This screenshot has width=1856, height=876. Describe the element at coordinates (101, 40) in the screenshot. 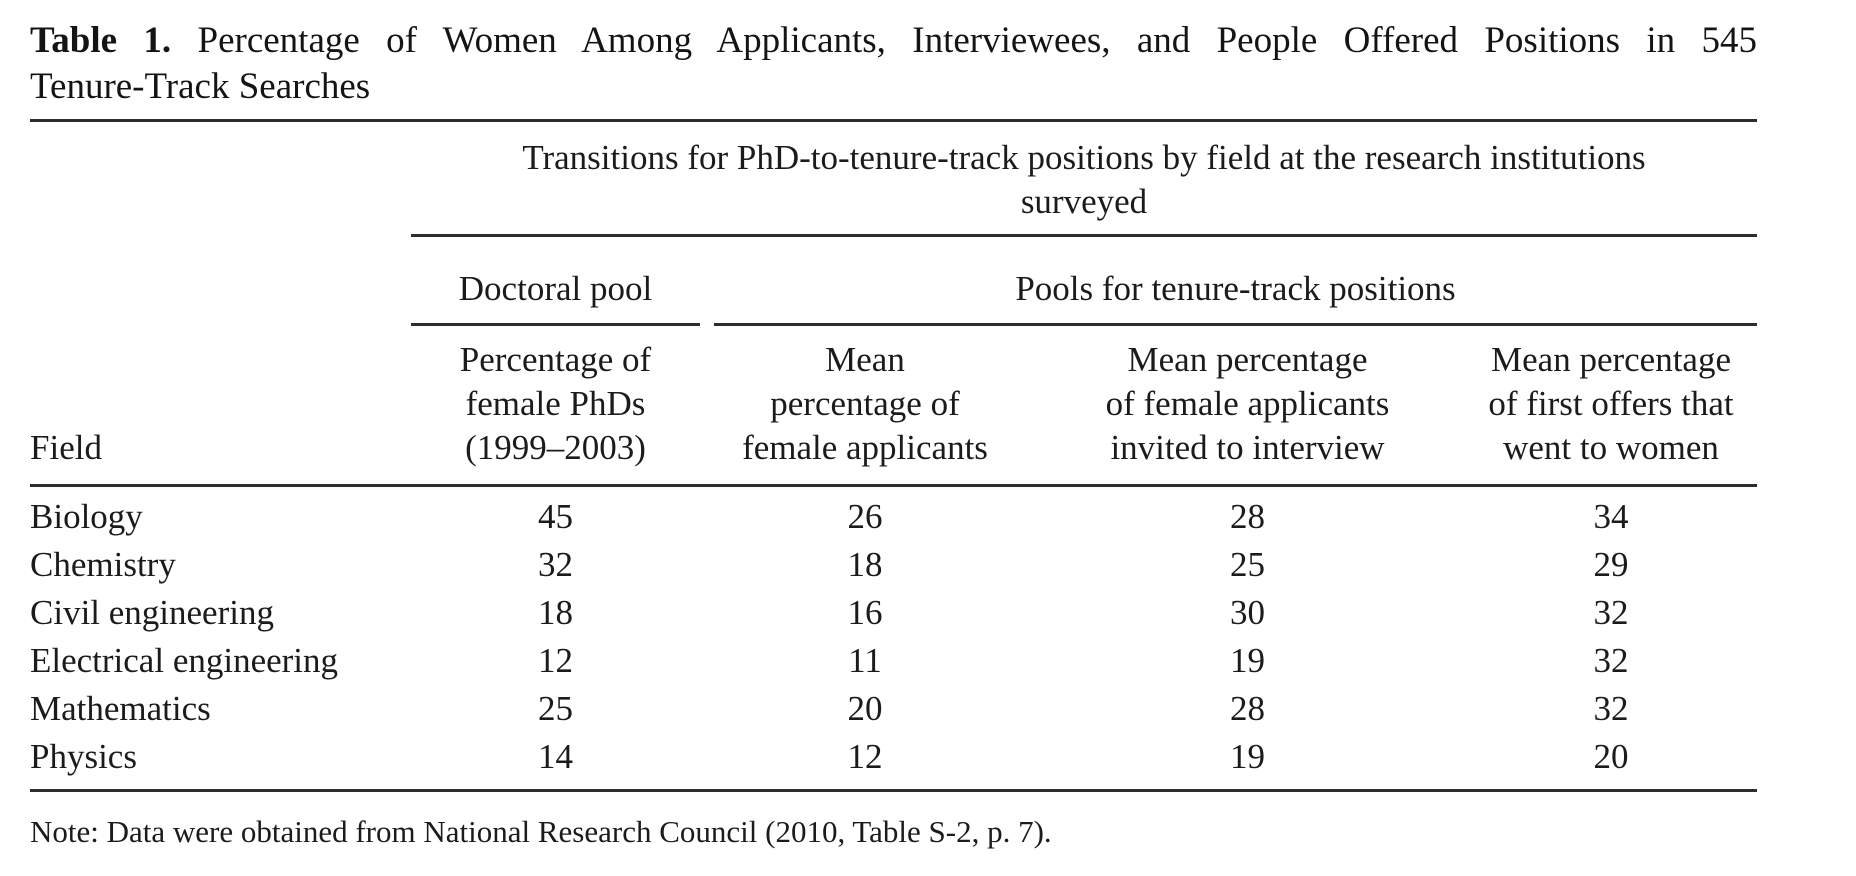

I see `caption-number-label: Table 1.` at that location.